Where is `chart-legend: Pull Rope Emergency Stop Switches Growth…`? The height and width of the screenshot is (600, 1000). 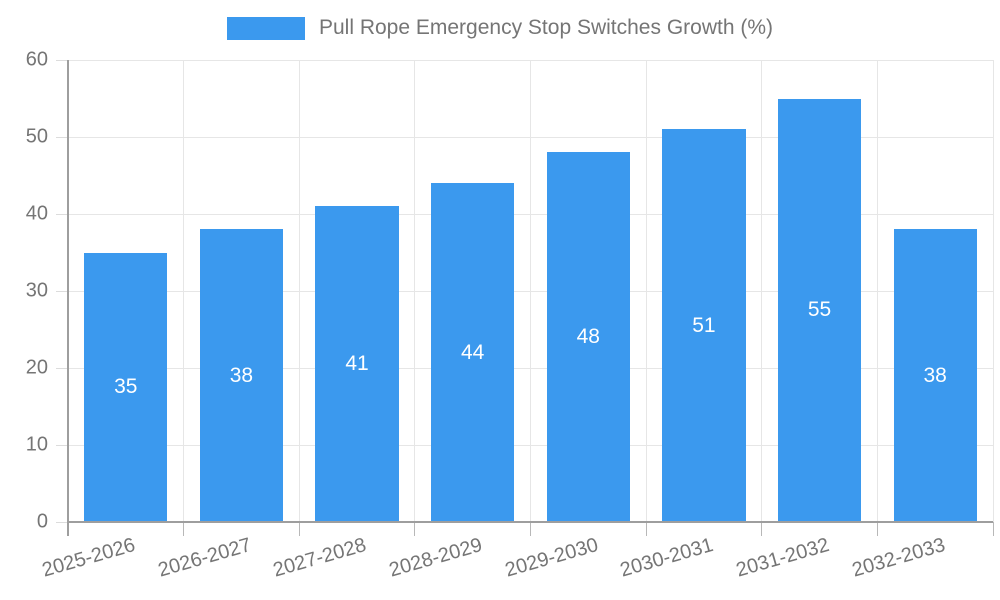
chart-legend: Pull Rope Emergency Stop Switches Growth… is located at coordinates (500, 28).